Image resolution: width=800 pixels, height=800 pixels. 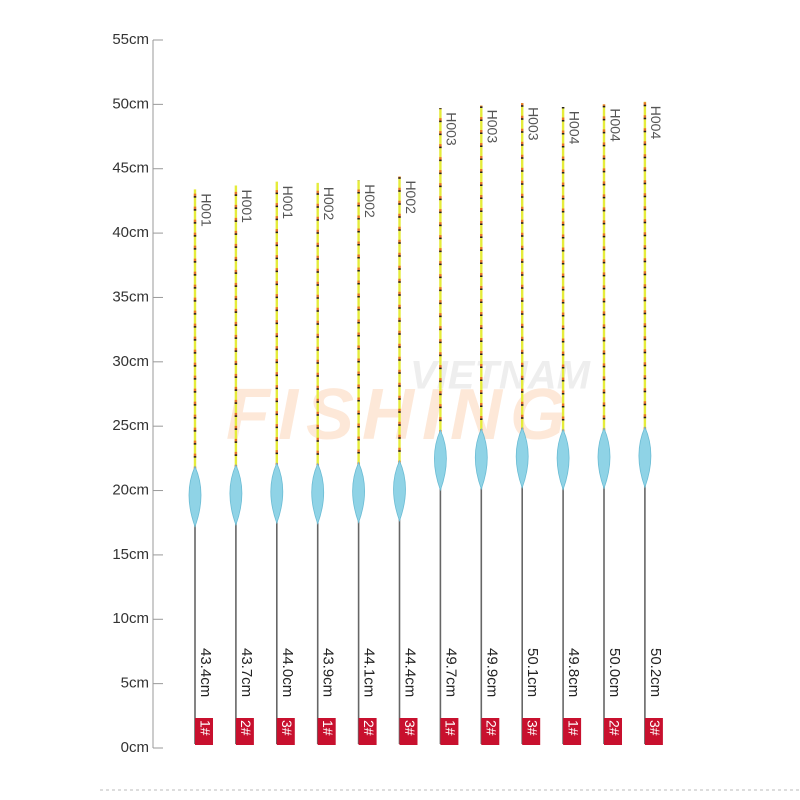 What do you see at coordinates (614, 672) in the screenshot?
I see `length-label: 50.0cm` at bounding box center [614, 672].